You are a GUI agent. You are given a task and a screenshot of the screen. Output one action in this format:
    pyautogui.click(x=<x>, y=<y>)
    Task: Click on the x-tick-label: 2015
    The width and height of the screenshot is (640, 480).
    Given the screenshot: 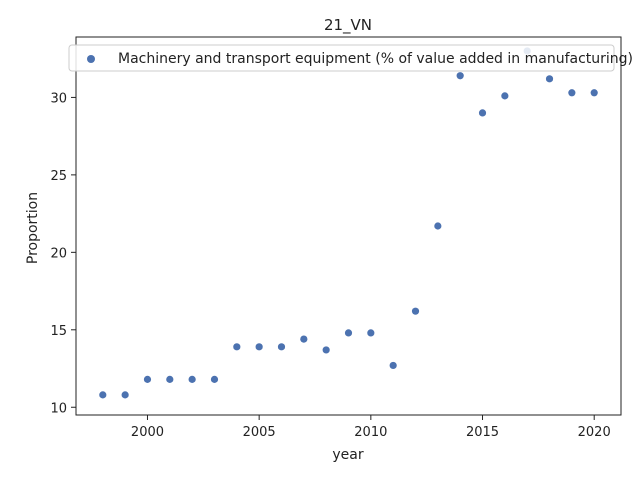 What is the action you would take?
    pyautogui.click(x=482, y=432)
    